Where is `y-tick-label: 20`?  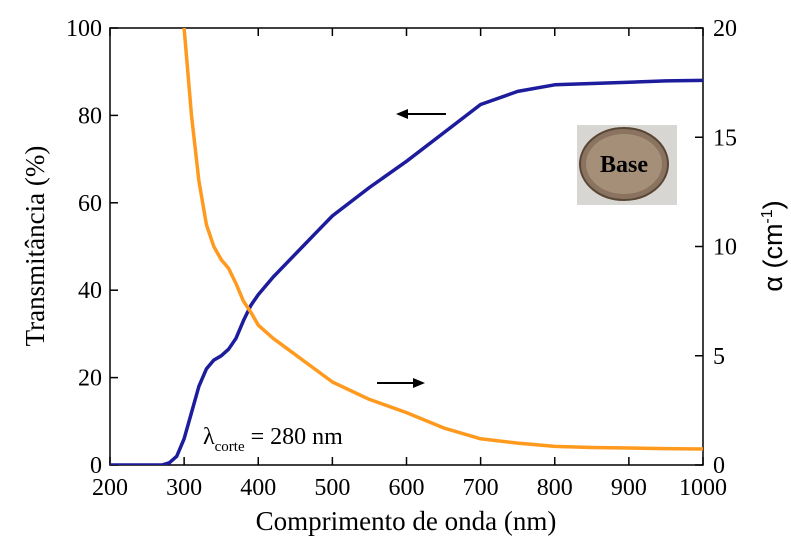
y-tick-label: 20 is located at coordinates (90, 379).